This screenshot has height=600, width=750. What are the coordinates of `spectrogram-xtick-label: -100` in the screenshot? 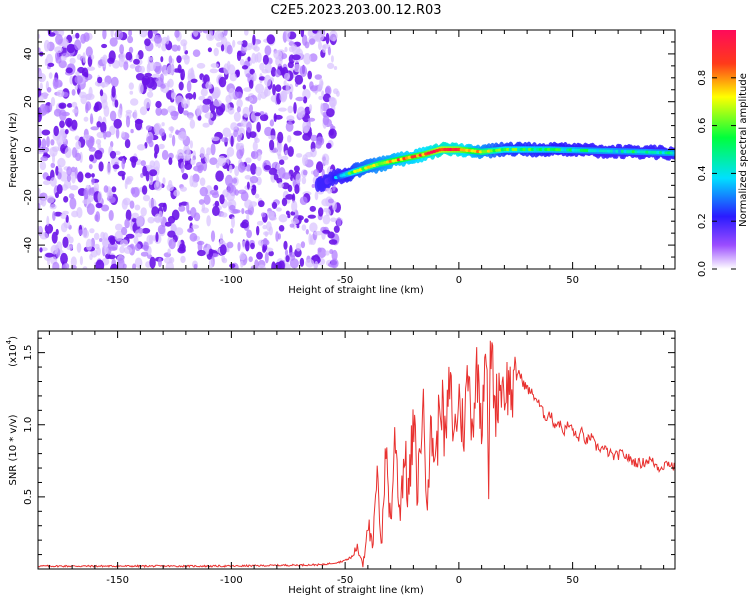 It's located at (231, 280).